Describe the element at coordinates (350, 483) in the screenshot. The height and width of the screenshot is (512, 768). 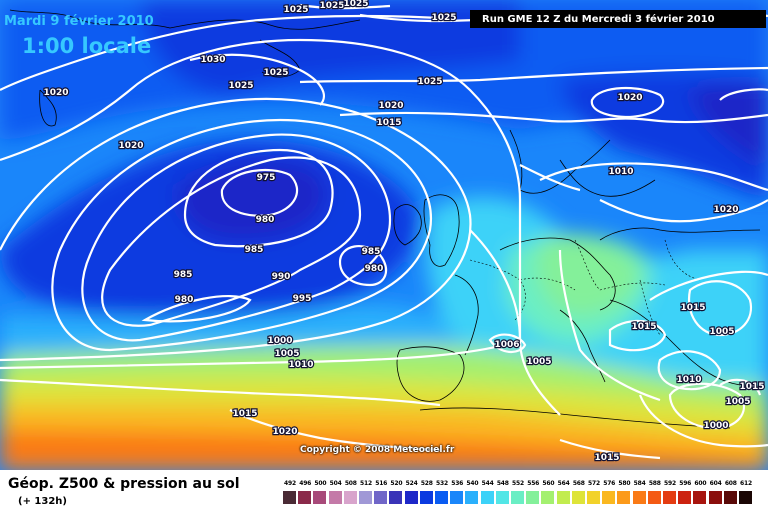
I see `scale-value: 508` at that location.